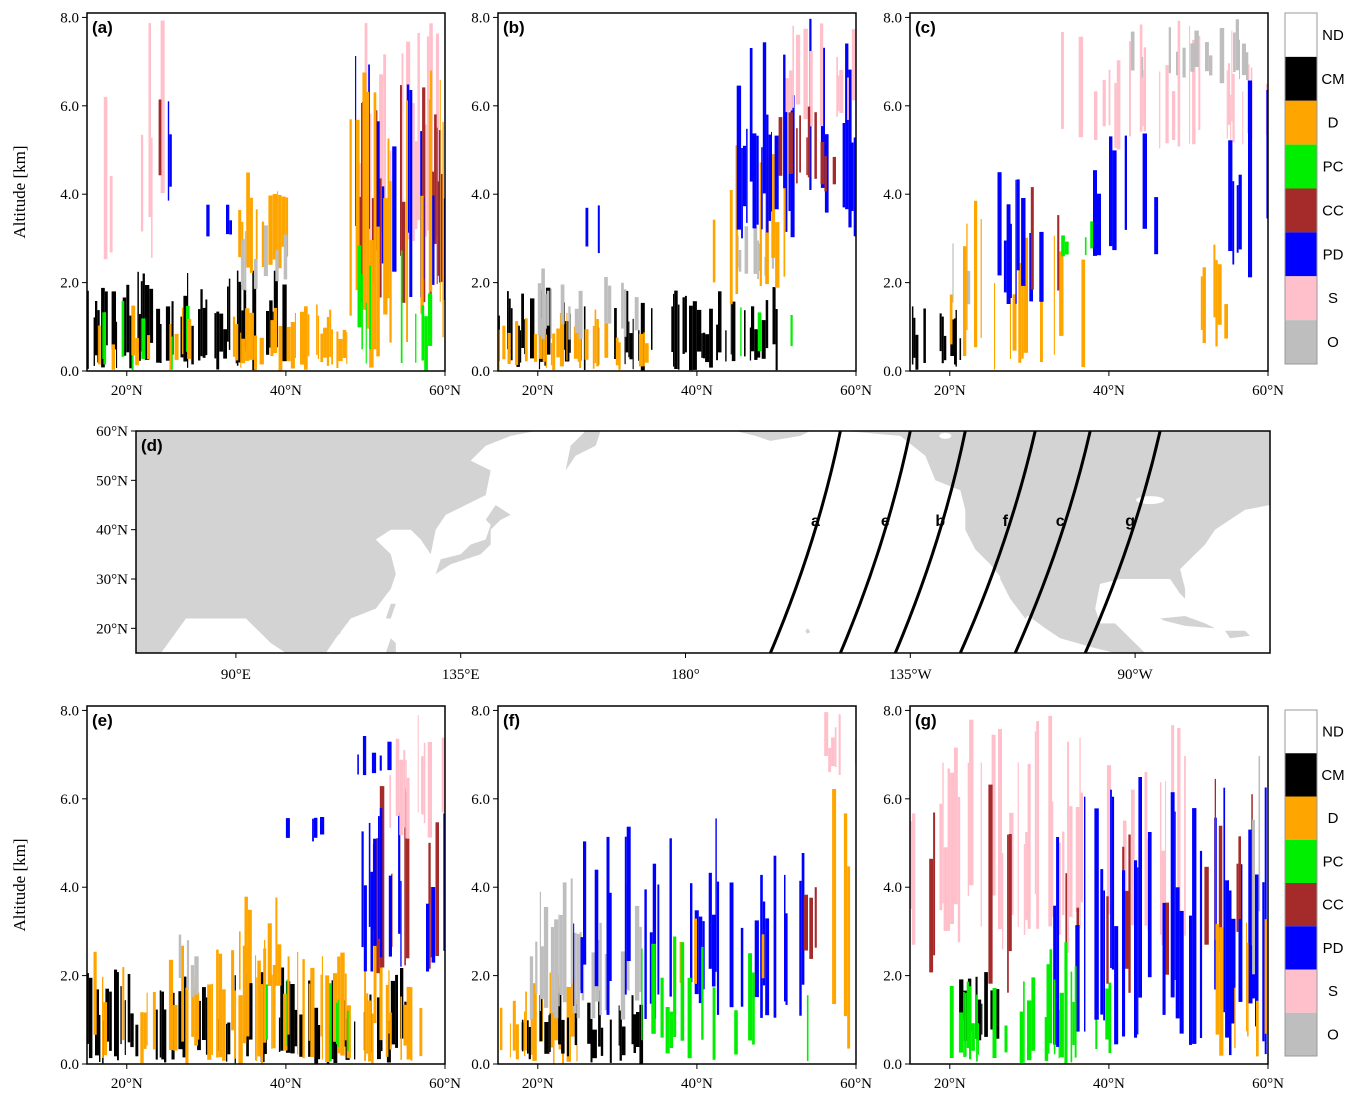 The width and height of the screenshot is (1362, 1104). I want to click on panel-frame, so click(677, 885).